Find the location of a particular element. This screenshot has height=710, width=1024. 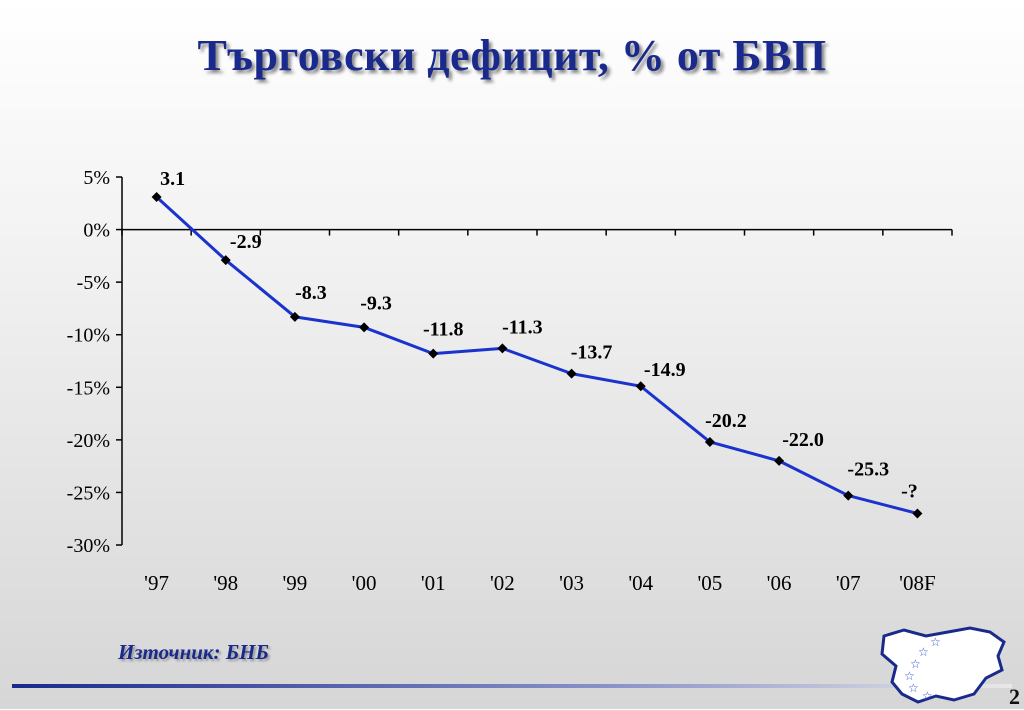

y-tick-label: -30% is located at coordinates (88, 546).